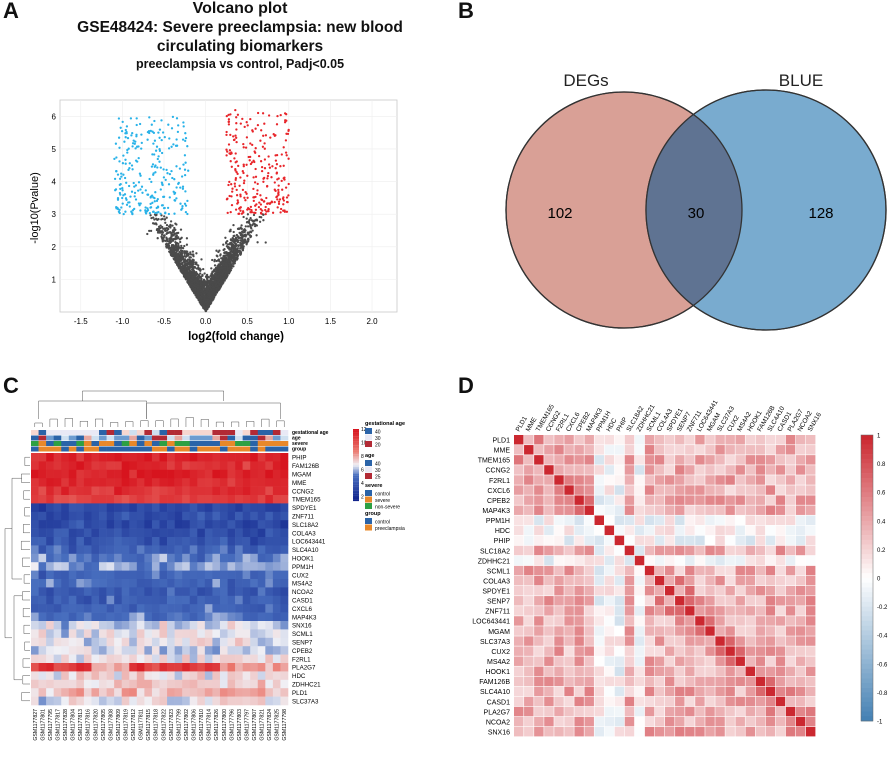  Describe the element at coordinates (356, 431) in the screenshot. I see `heatmap-scale-segment` at that location.